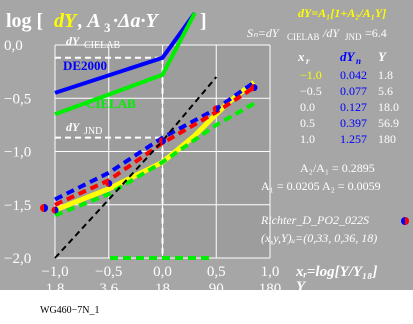 The image size is (413, 324). I want to click on table-row: 1.0 1.257 180, so click(348, 139).